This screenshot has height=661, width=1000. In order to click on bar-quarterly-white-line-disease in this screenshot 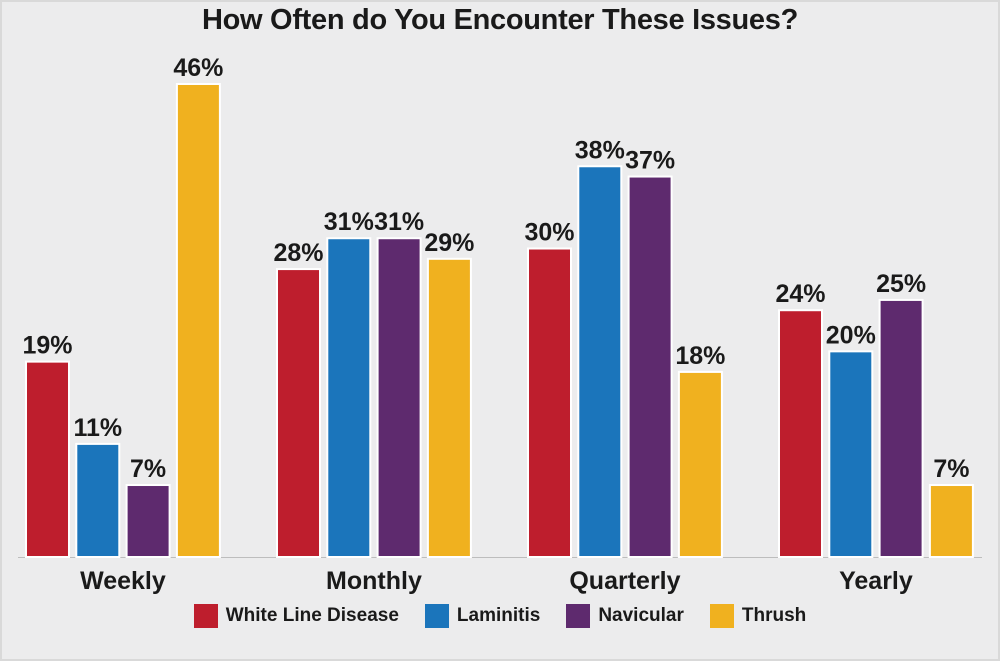, I will do `click(549, 403)`.